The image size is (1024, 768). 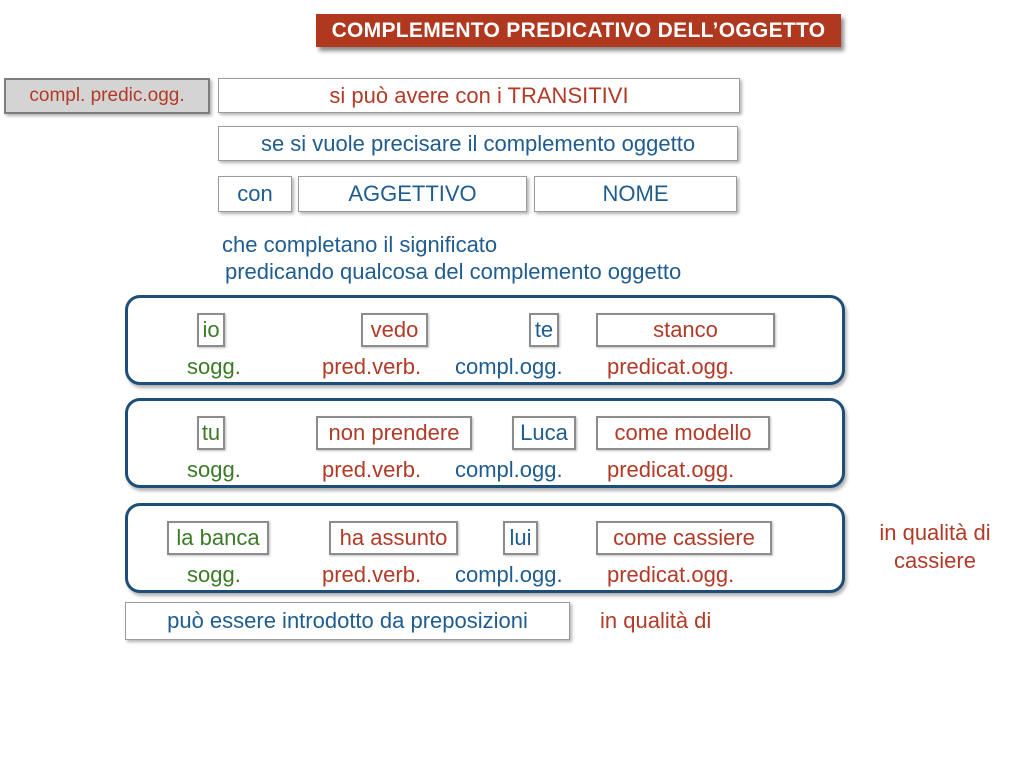 What do you see at coordinates (211, 330) in the screenshot?
I see `chip-subject: io` at bounding box center [211, 330].